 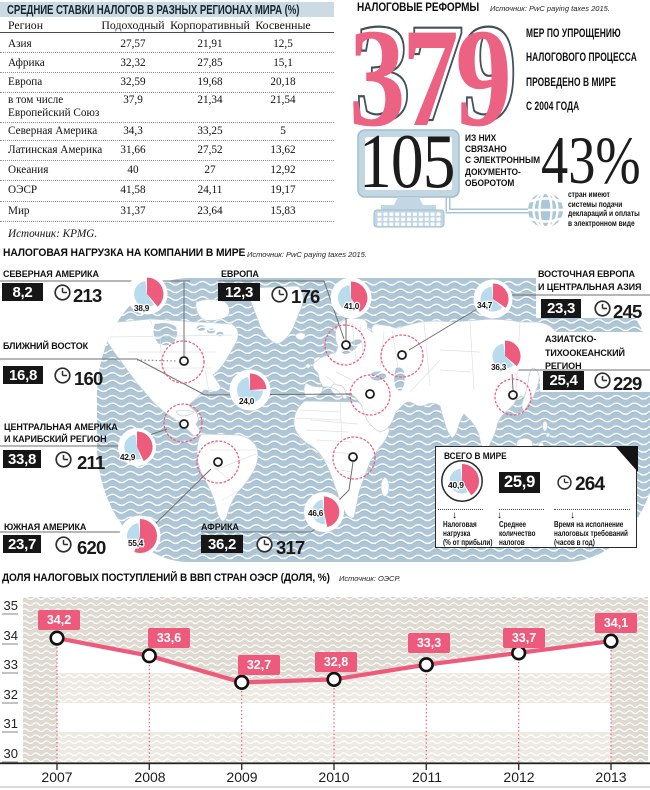 What do you see at coordinates (128, 457) in the screenshot?
I see `svg-text: 42,9` at bounding box center [128, 457].